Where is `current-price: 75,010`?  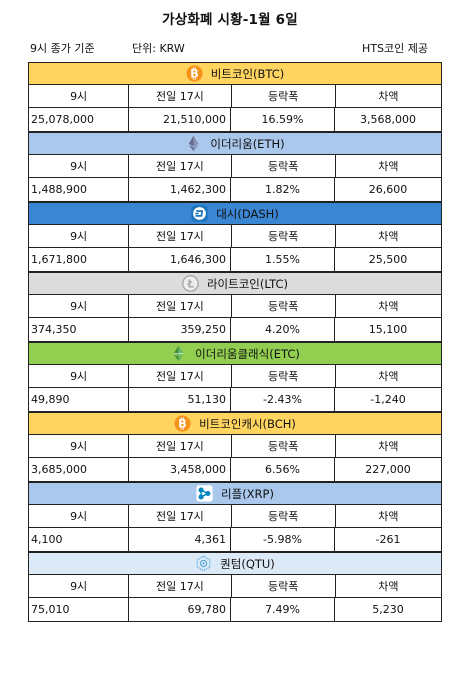
current-price: 75,010 is located at coordinates (79, 609).